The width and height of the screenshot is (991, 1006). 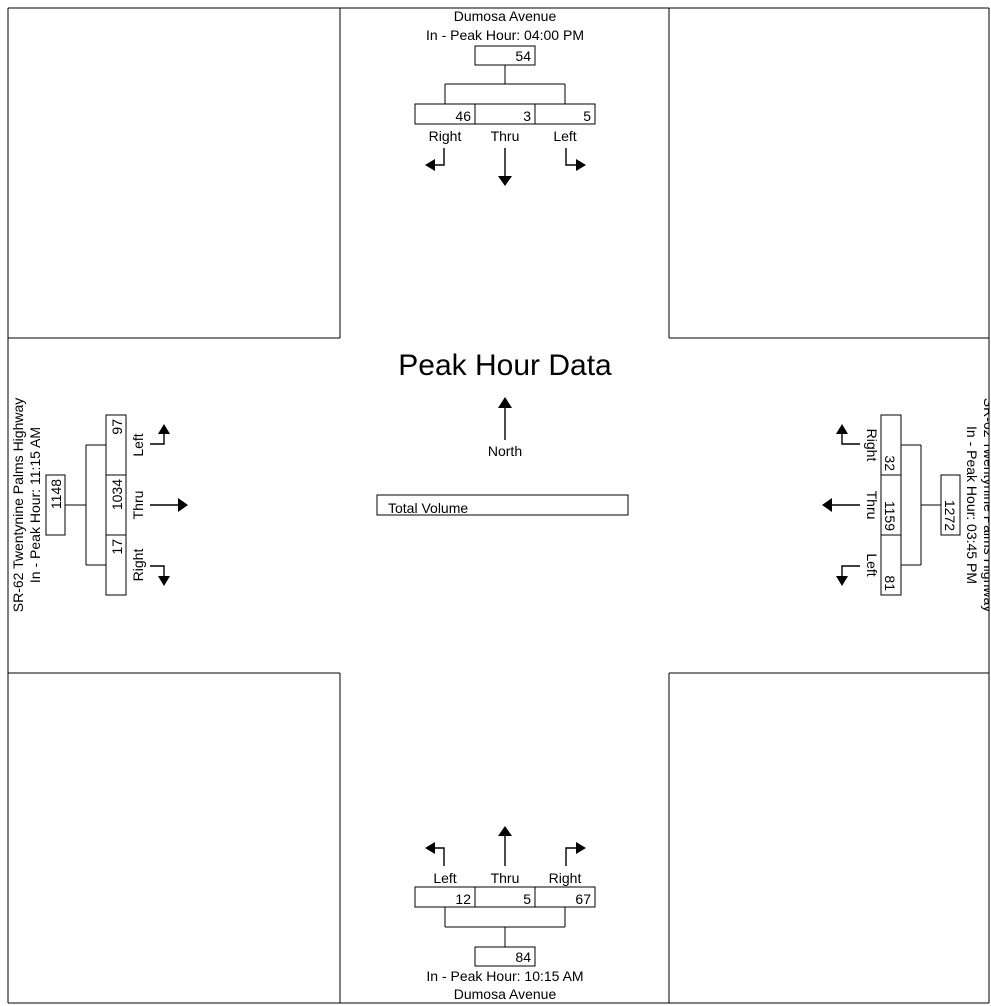 I want to click on east-left-turn-arrow-icon, so click(x=848, y=575).